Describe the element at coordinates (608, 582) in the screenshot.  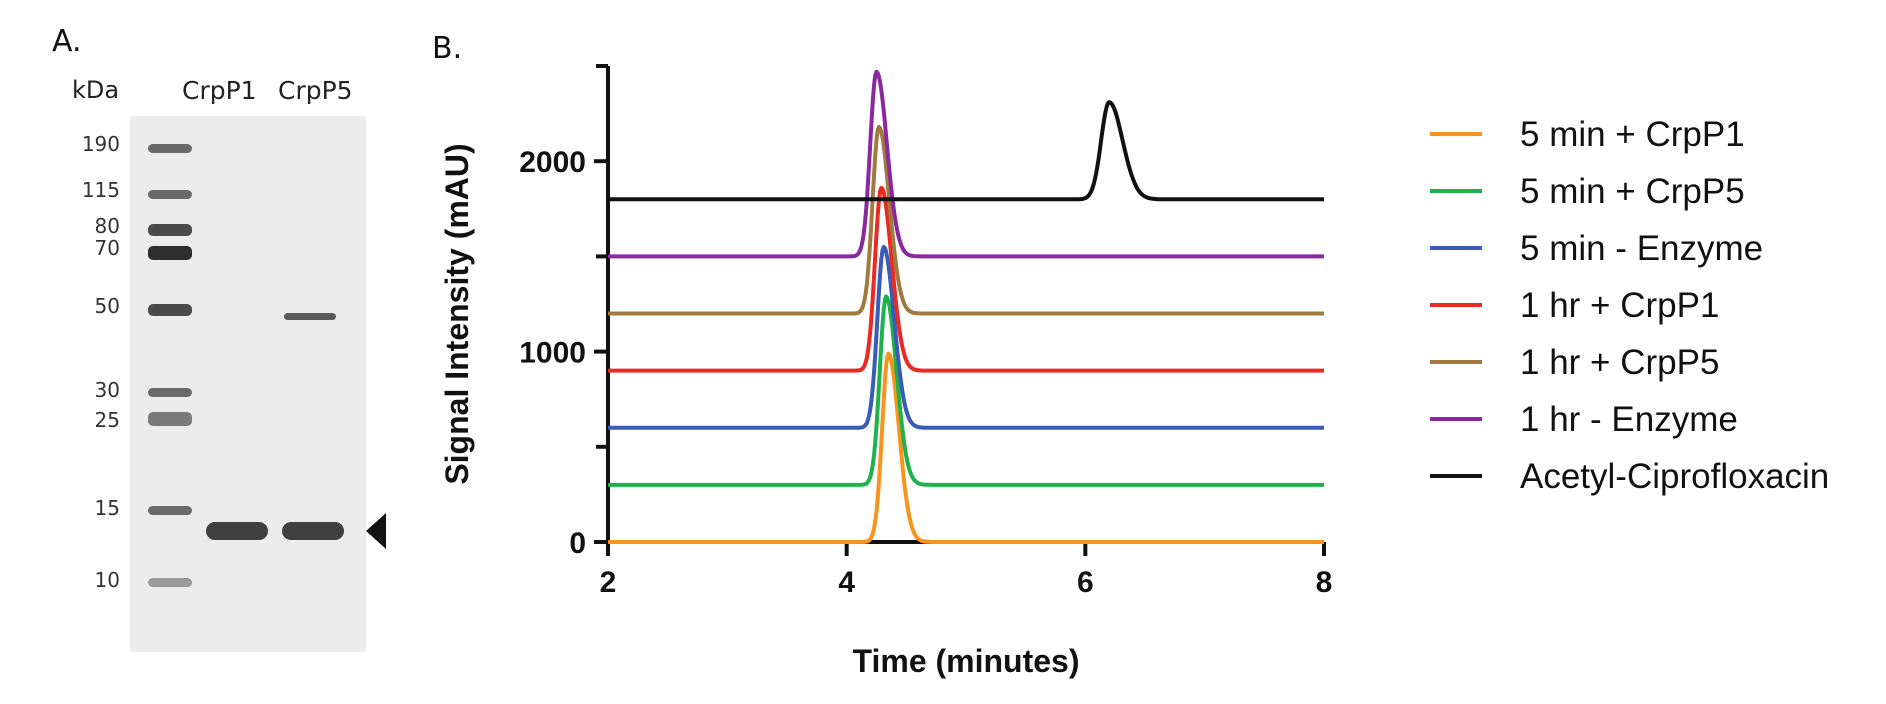
I see `x-tick-label: 2` at that location.